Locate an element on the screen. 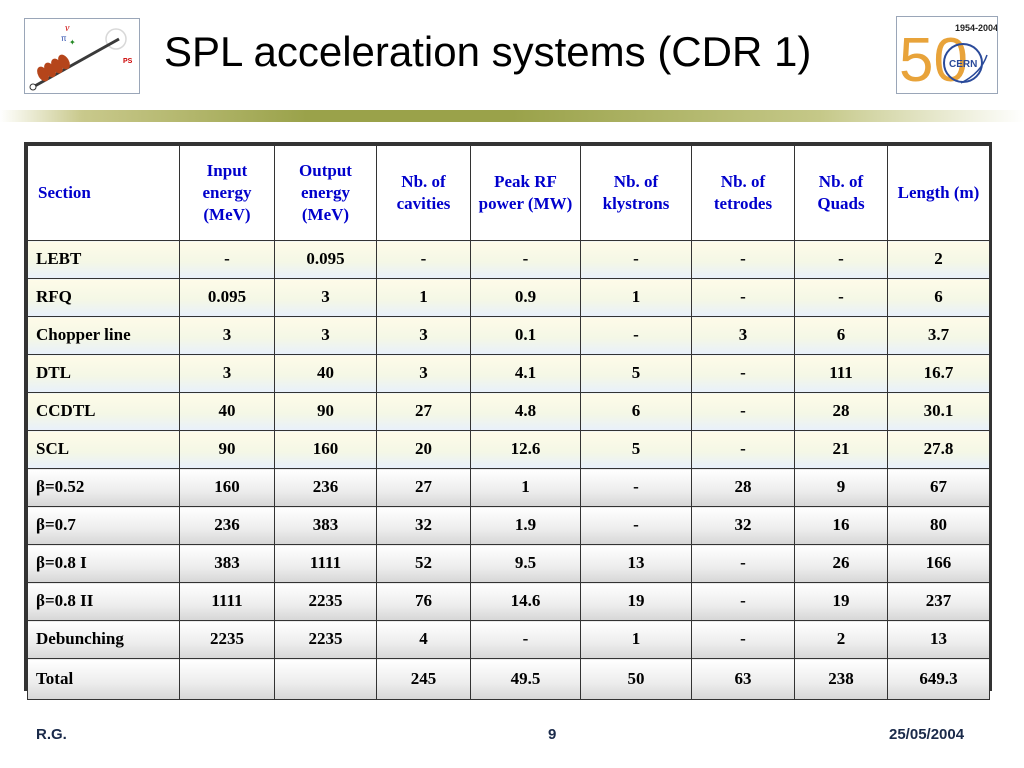 The width and height of the screenshot is (1024, 768). table-row: SCL 90 160 20 12.6 5-21 27.8 is located at coordinates (508, 449).